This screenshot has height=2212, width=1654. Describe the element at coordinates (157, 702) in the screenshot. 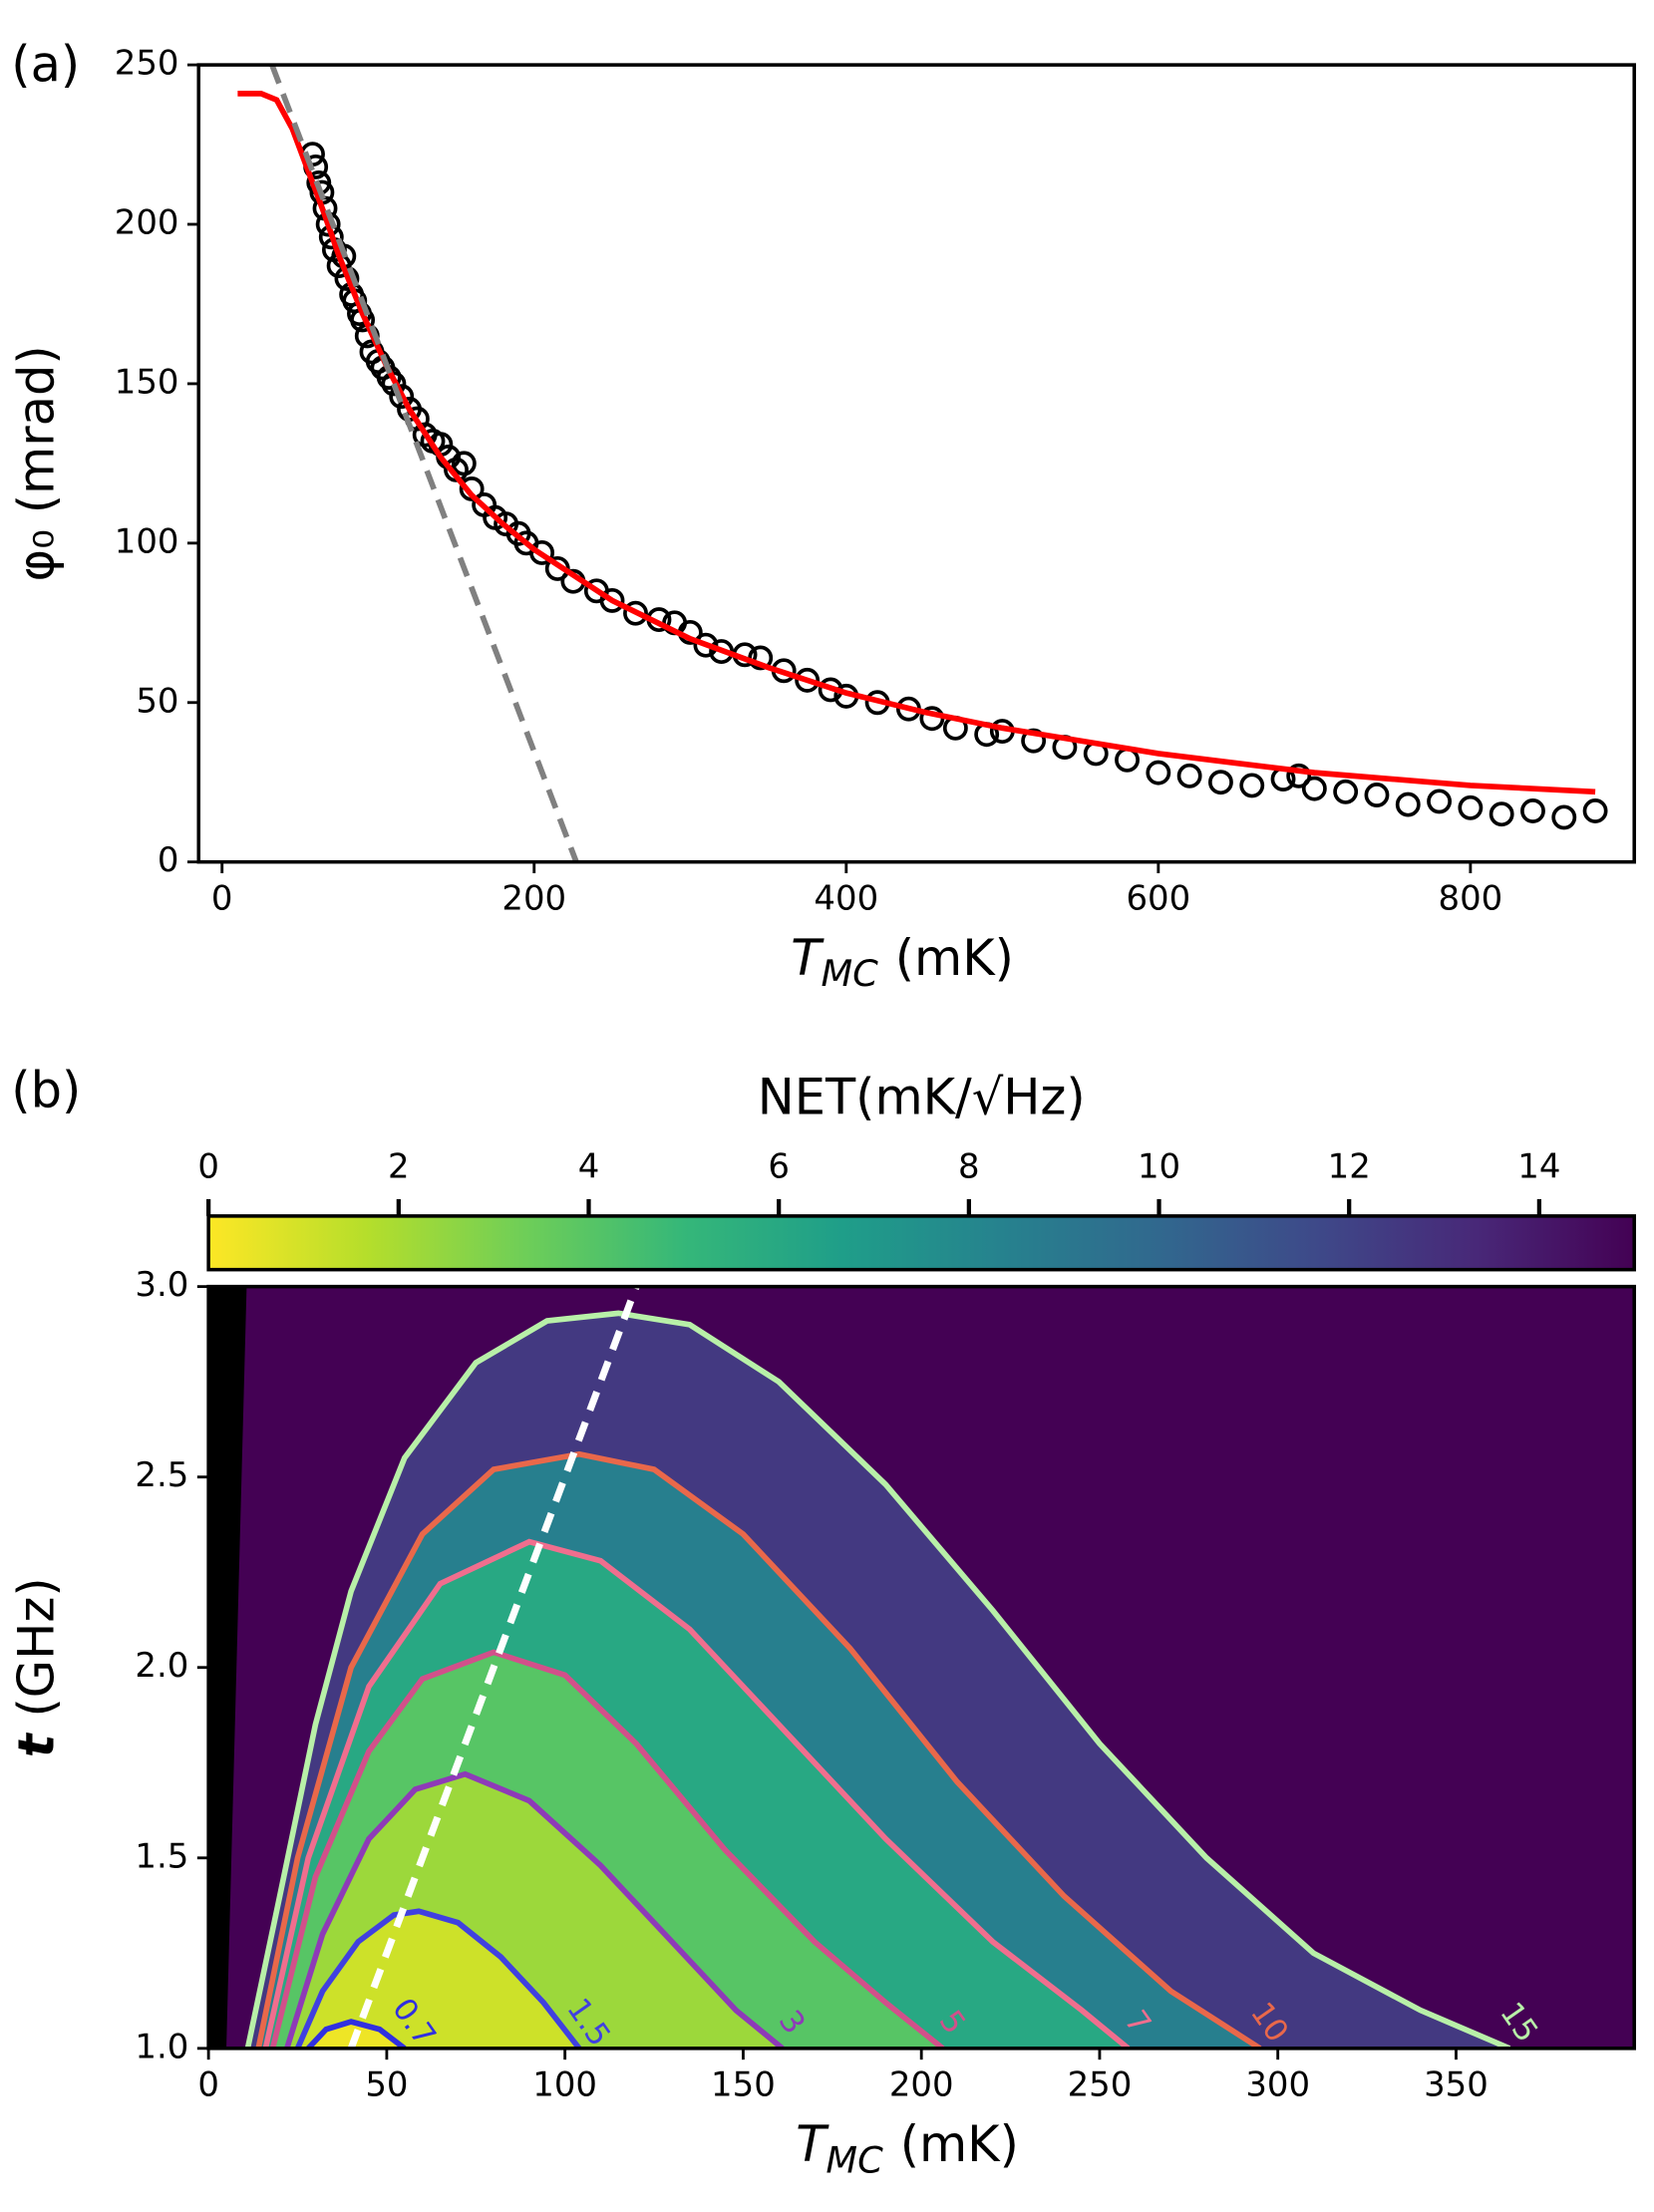

I see `y-tick-label: 50` at that location.